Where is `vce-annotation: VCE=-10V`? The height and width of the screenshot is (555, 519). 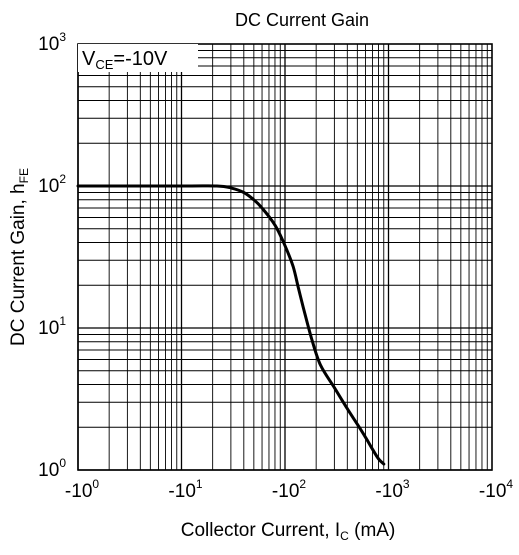 vce-annotation: VCE=-10V is located at coordinates (138, 58).